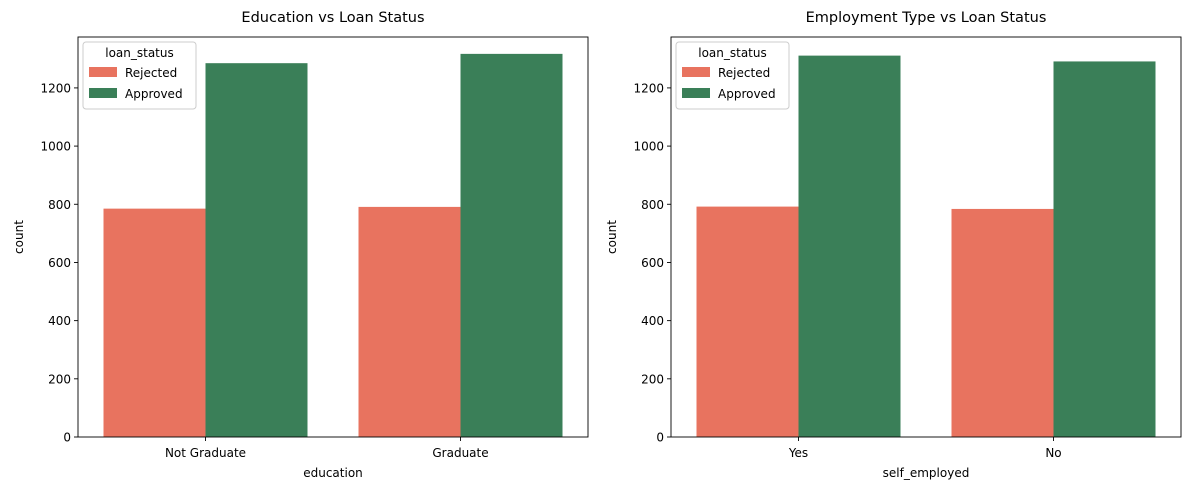 Image resolution: width=1189 pixels, height=490 pixels. I want to click on x-tick-label: Graduate, so click(460, 453).